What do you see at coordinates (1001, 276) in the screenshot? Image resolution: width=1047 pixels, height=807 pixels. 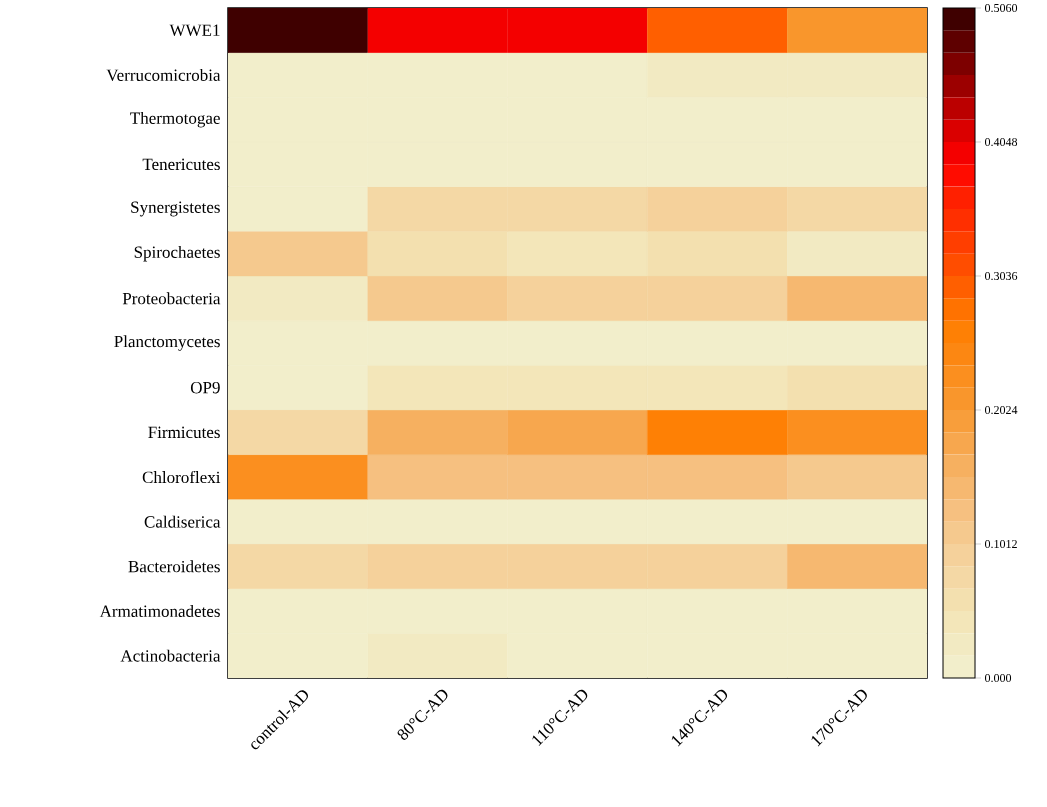 I see `color-bar-label: 0.3036` at bounding box center [1001, 276].